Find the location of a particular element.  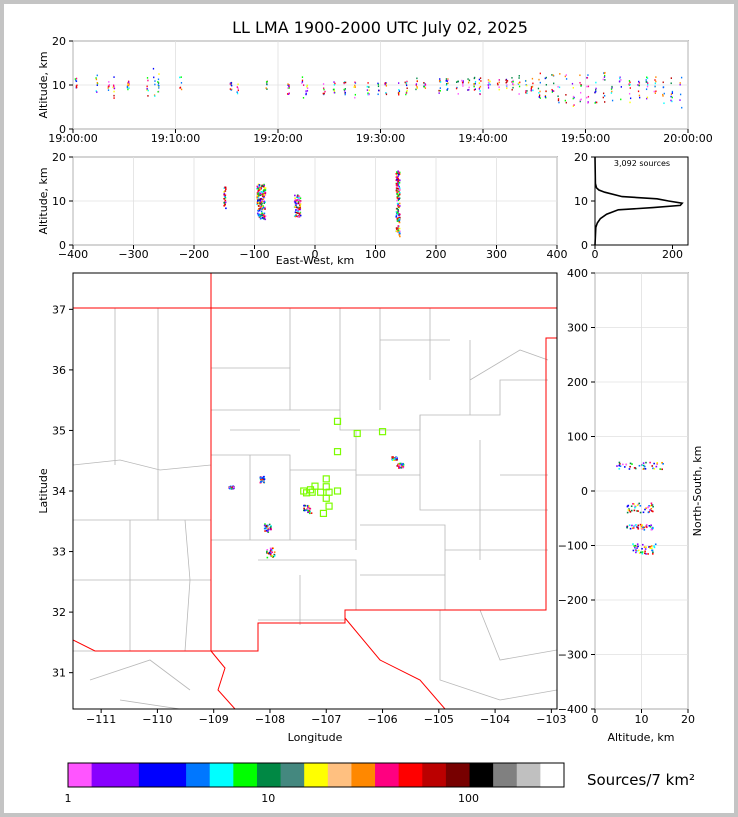

plan-view-xtick-label: −105 is located at coordinates (439, 719).